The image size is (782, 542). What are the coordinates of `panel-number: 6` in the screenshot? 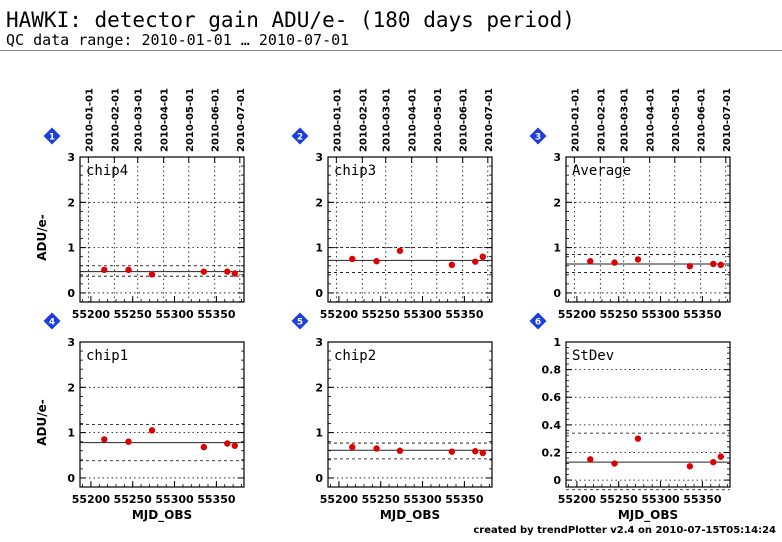 It's located at (538, 323).